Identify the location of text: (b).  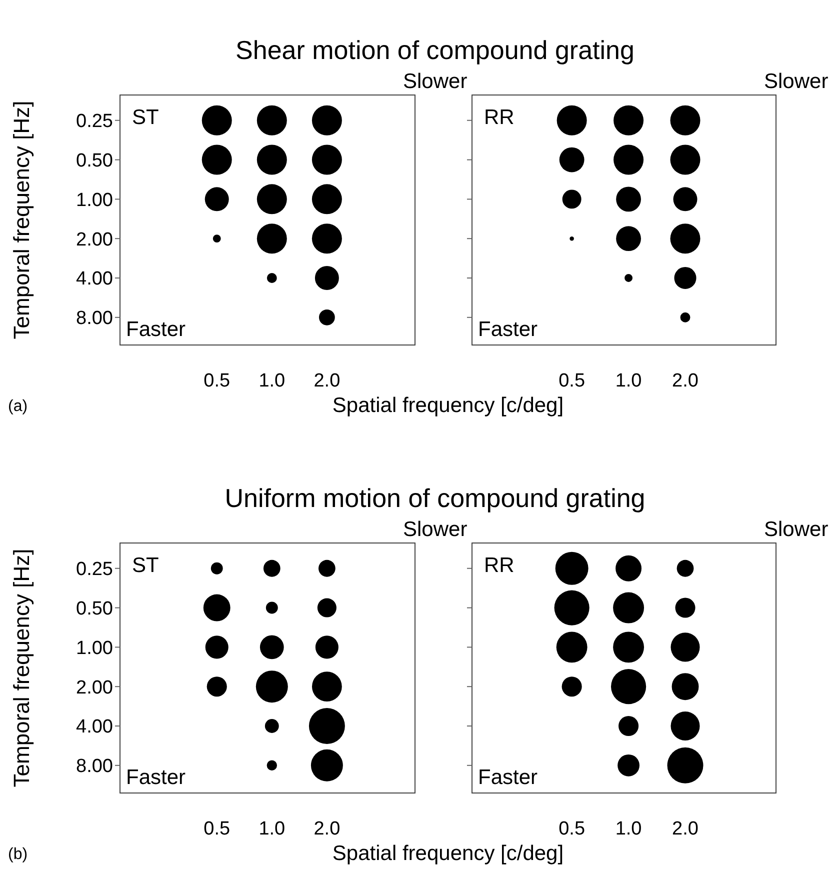
(18, 854).